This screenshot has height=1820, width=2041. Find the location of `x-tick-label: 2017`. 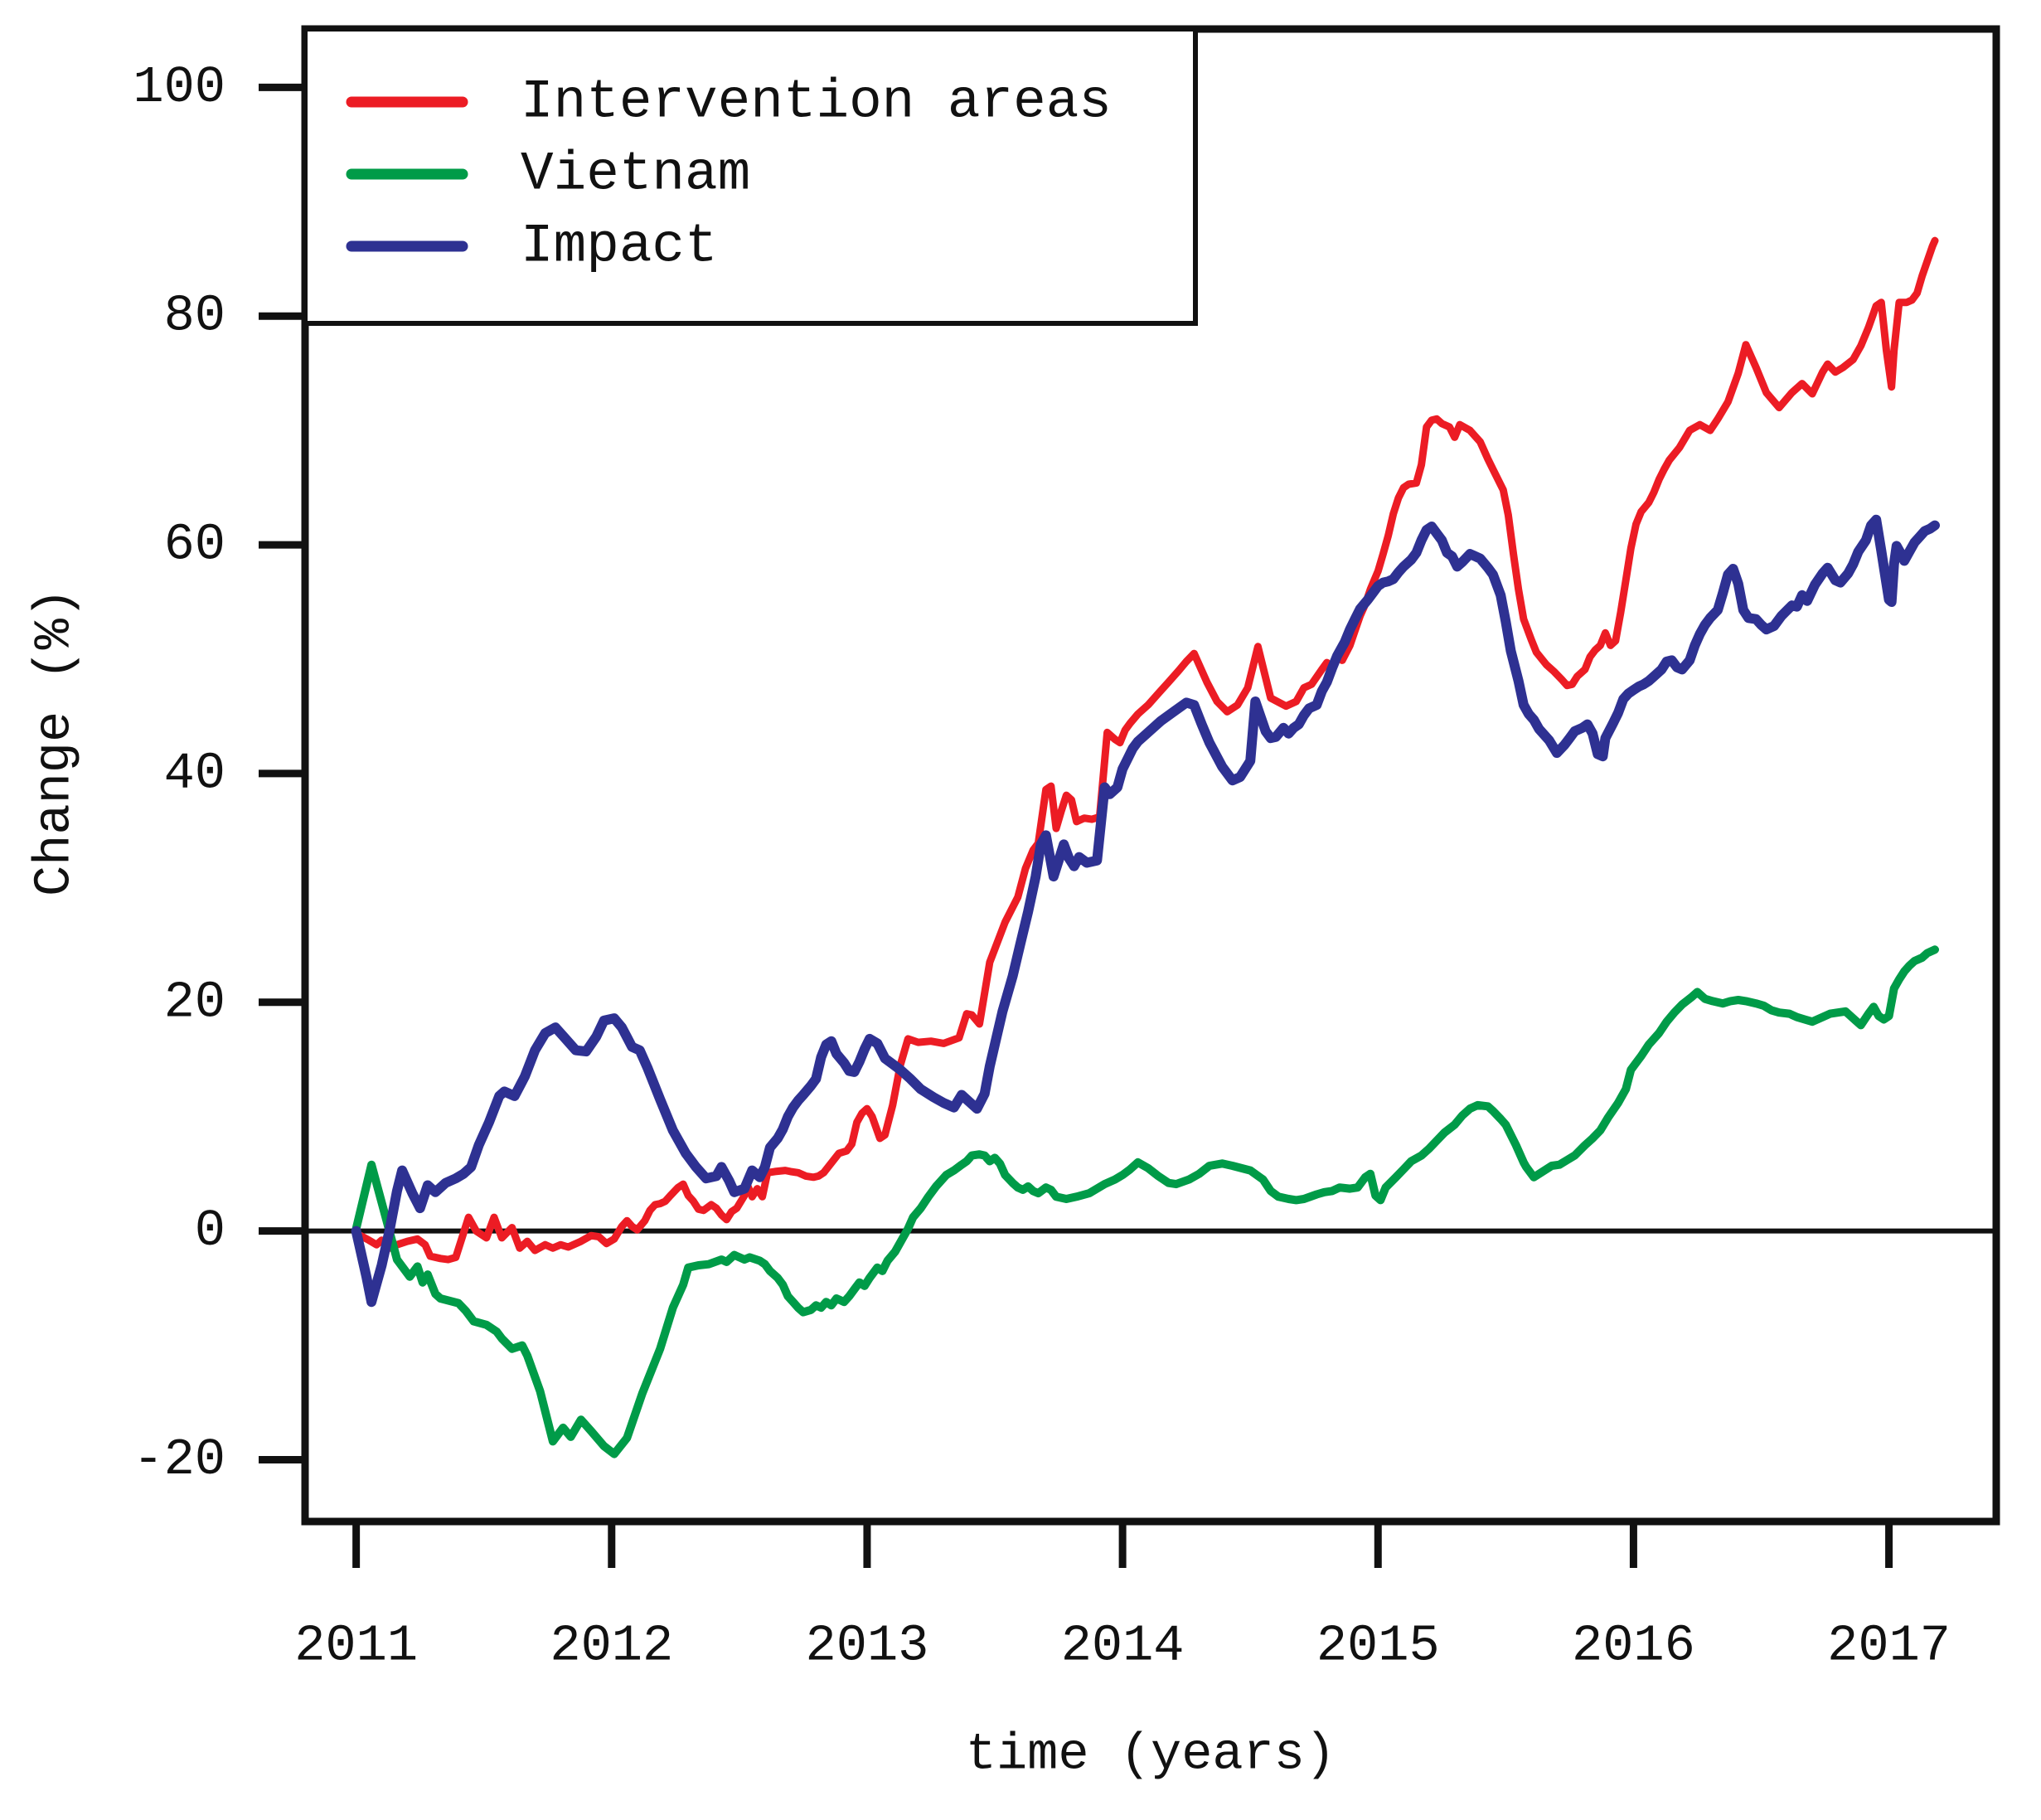

x-tick-label: 2017 is located at coordinates (1889, 1646).